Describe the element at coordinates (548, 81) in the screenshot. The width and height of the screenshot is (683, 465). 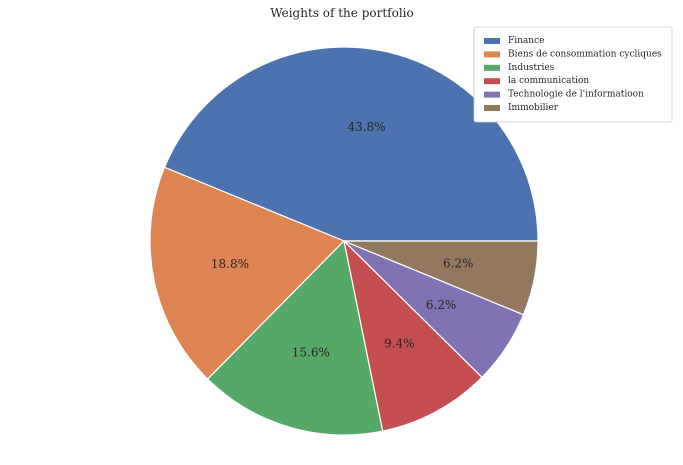
I see `legend-label: la communication` at that location.